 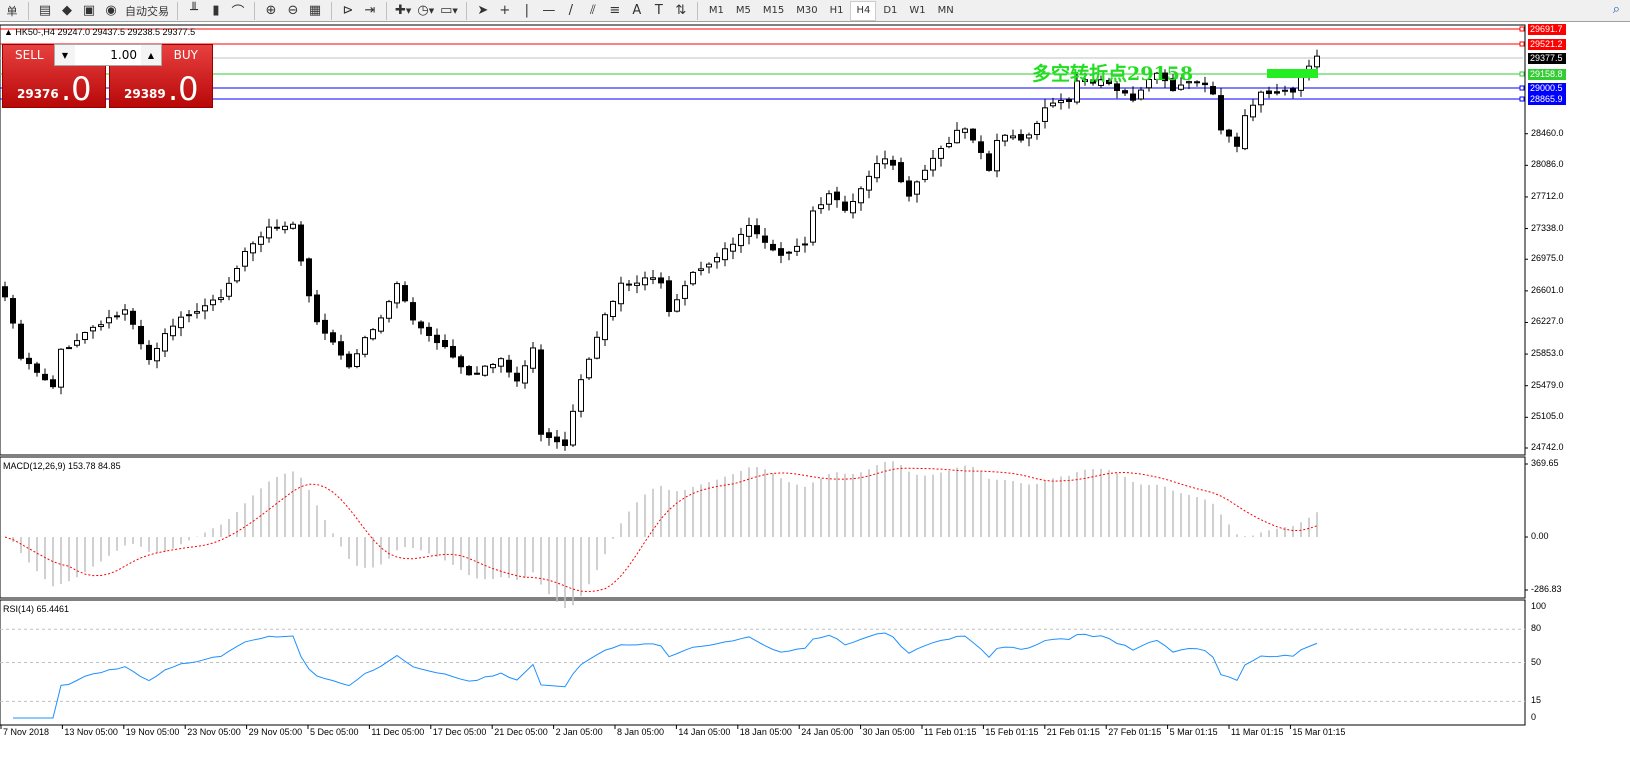 I want to click on trendline-icon: /, so click(x=571, y=10).